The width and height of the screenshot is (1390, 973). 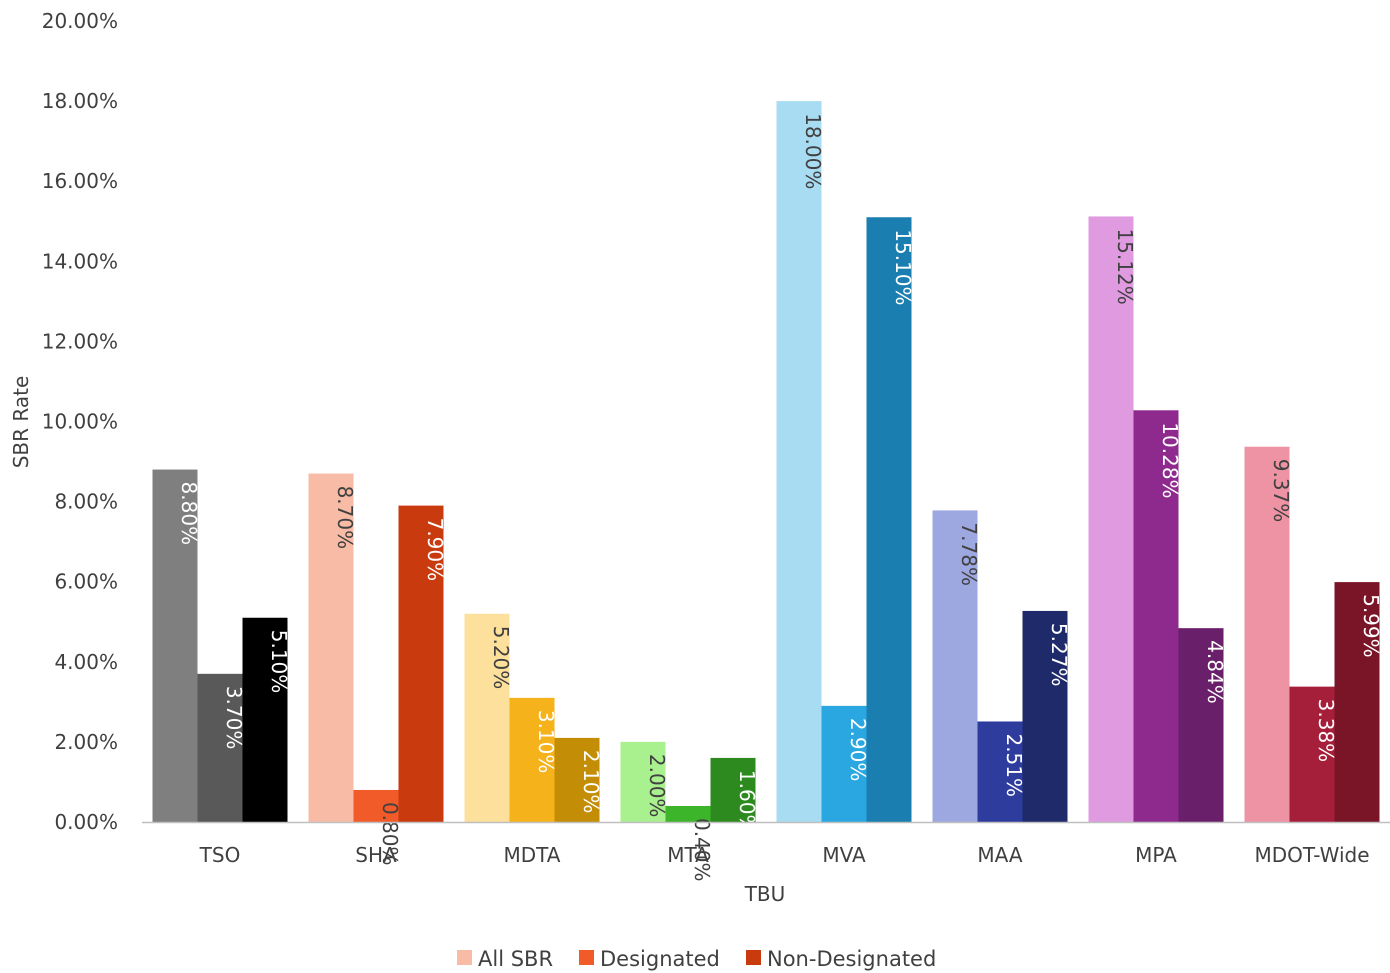 What do you see at coordinates (1014, 765) in the screenshot?
I see `bar-data-label: 2.51%` at bounding box center [1014, 765].